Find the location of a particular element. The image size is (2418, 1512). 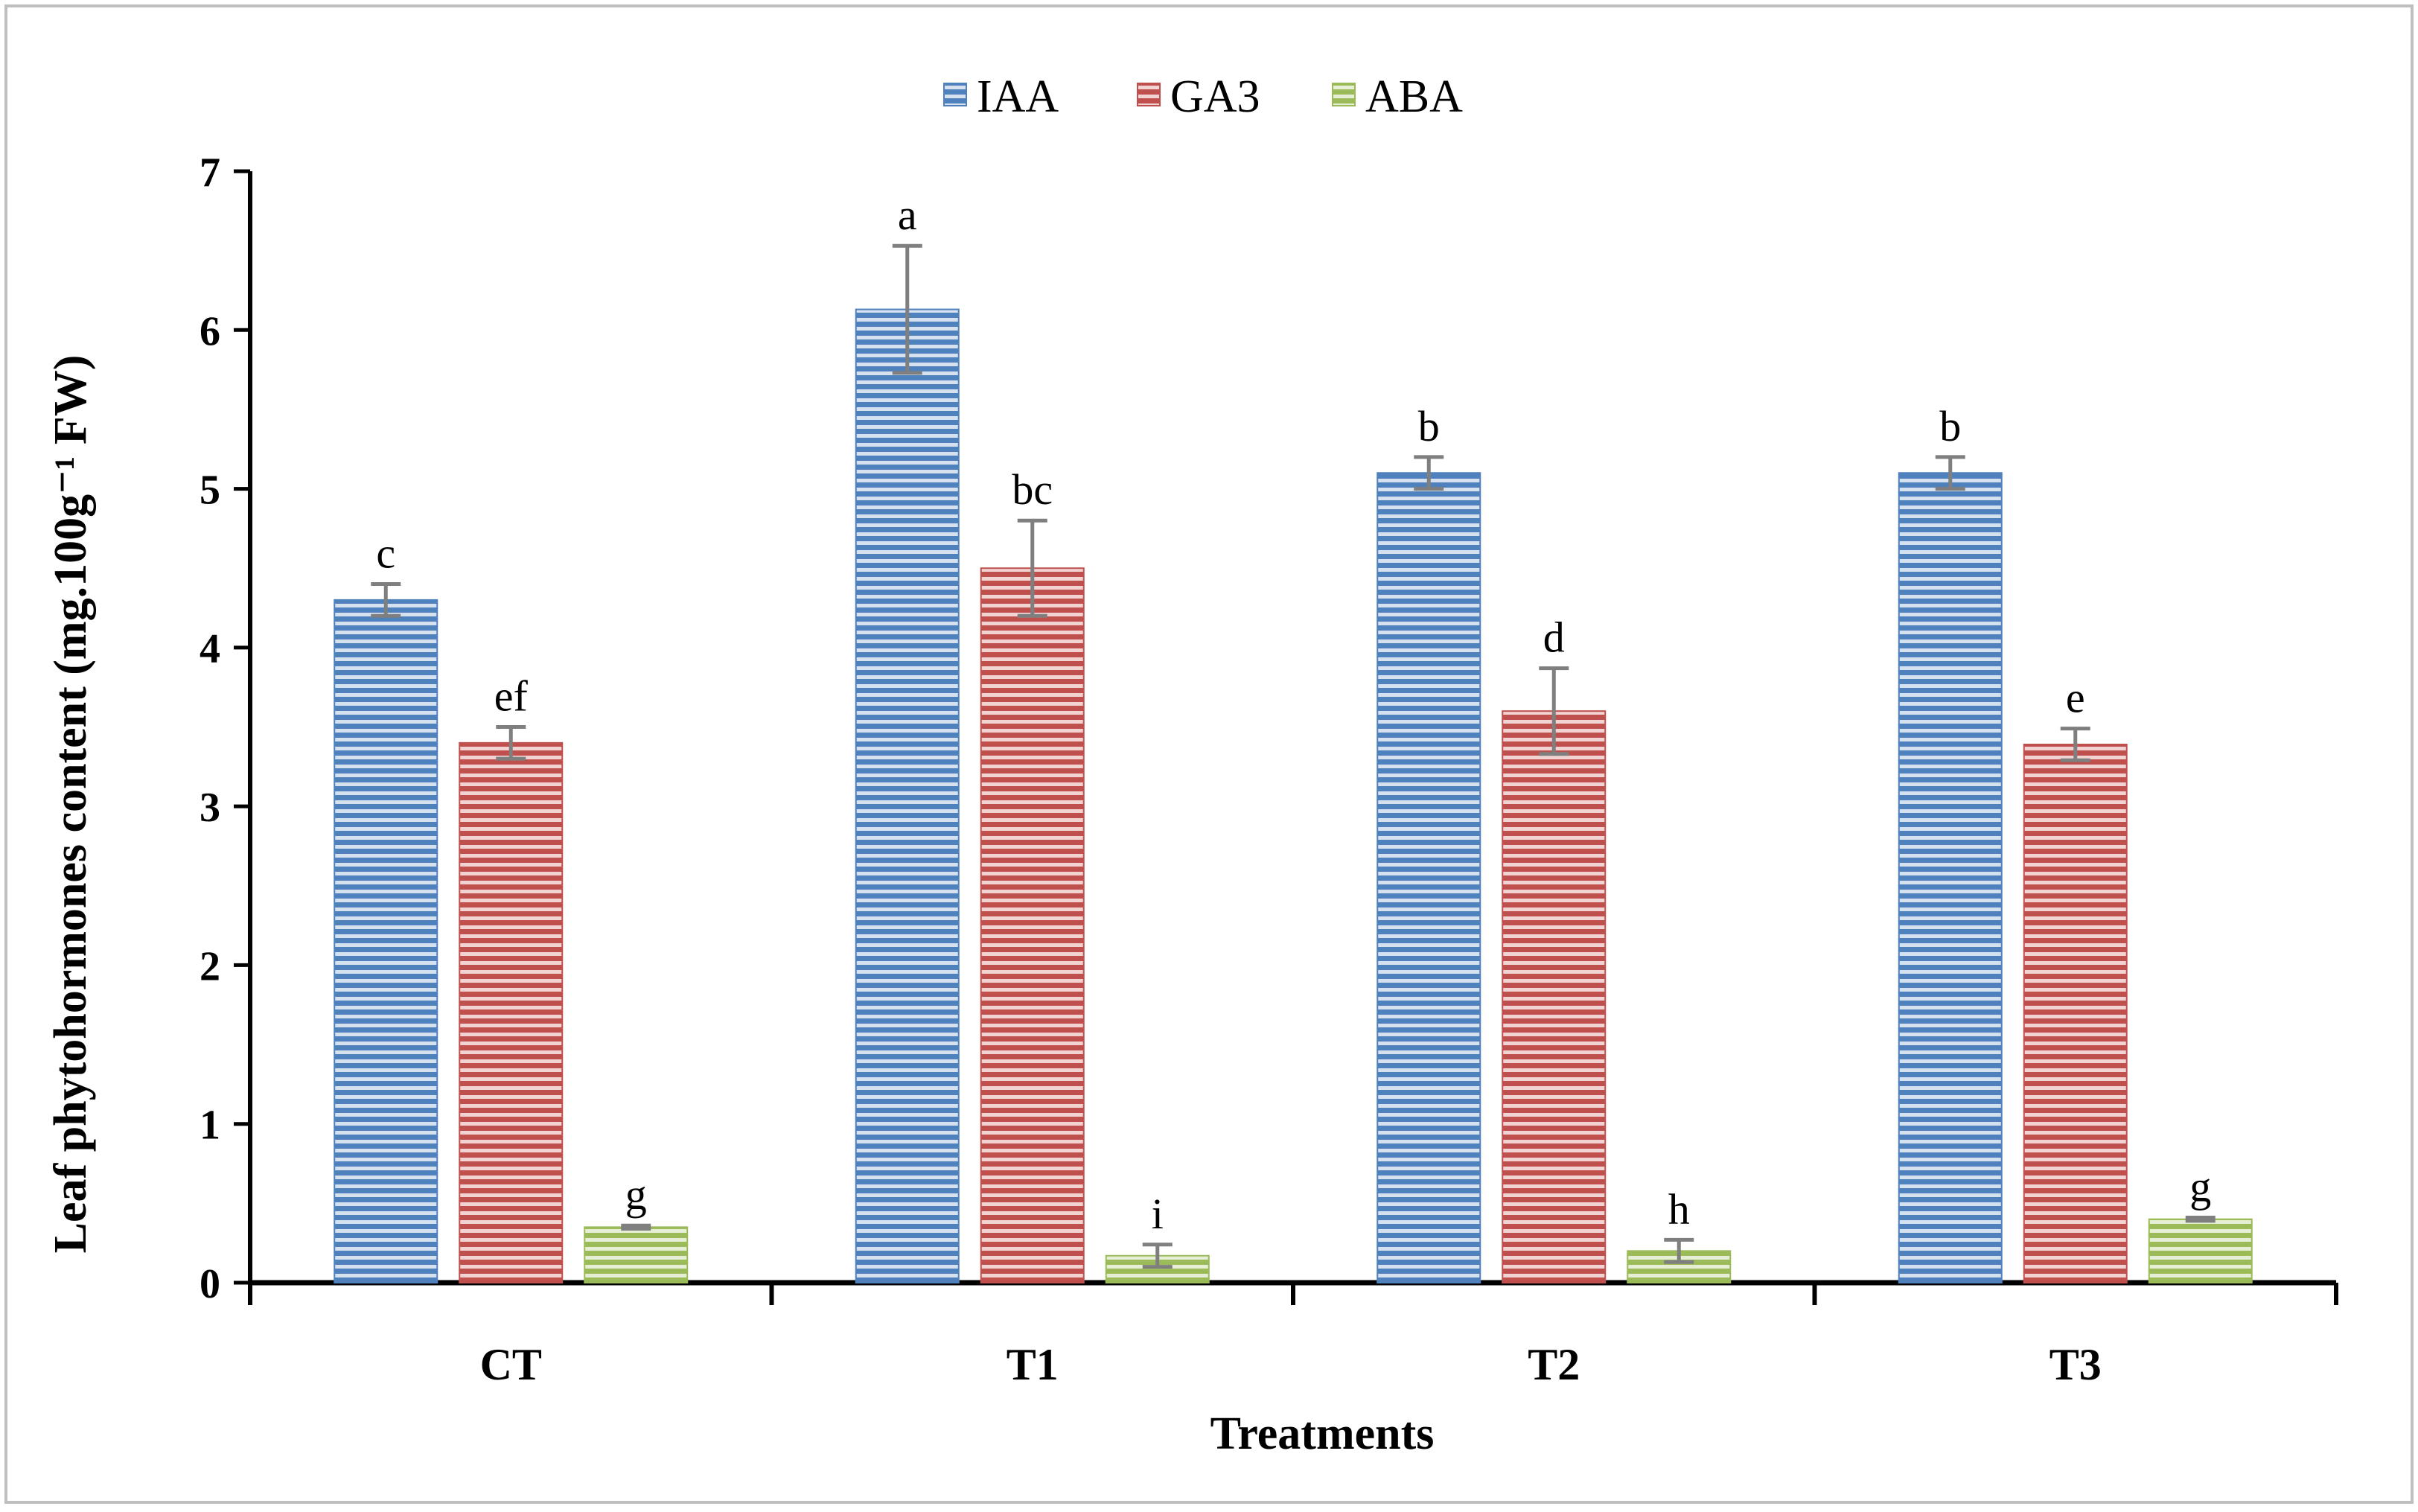

bar-ga3-t3 is located at coordinates (2075, 1013).